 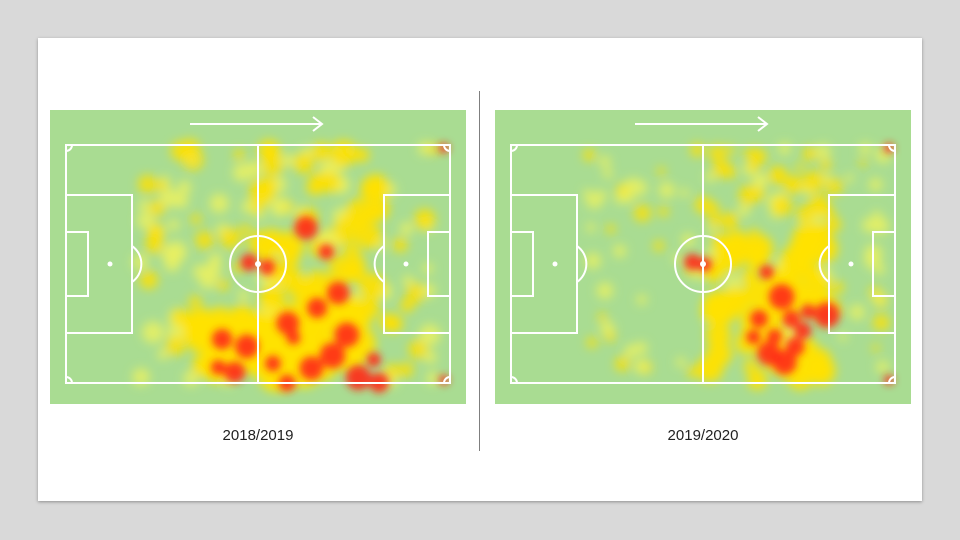 I want to click on attack-direction-arrow-icon, so click(x=257, y=124).